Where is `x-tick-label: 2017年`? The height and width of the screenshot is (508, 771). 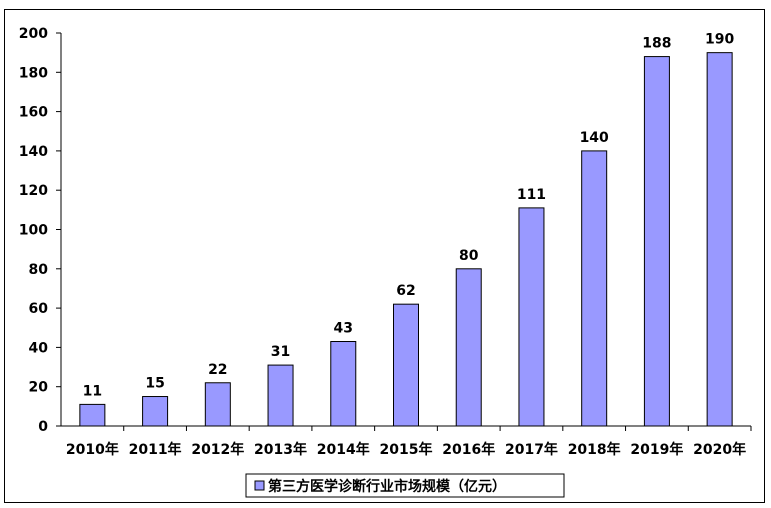
x-tick-label: 2017年 is located at coordinates (531, 449).